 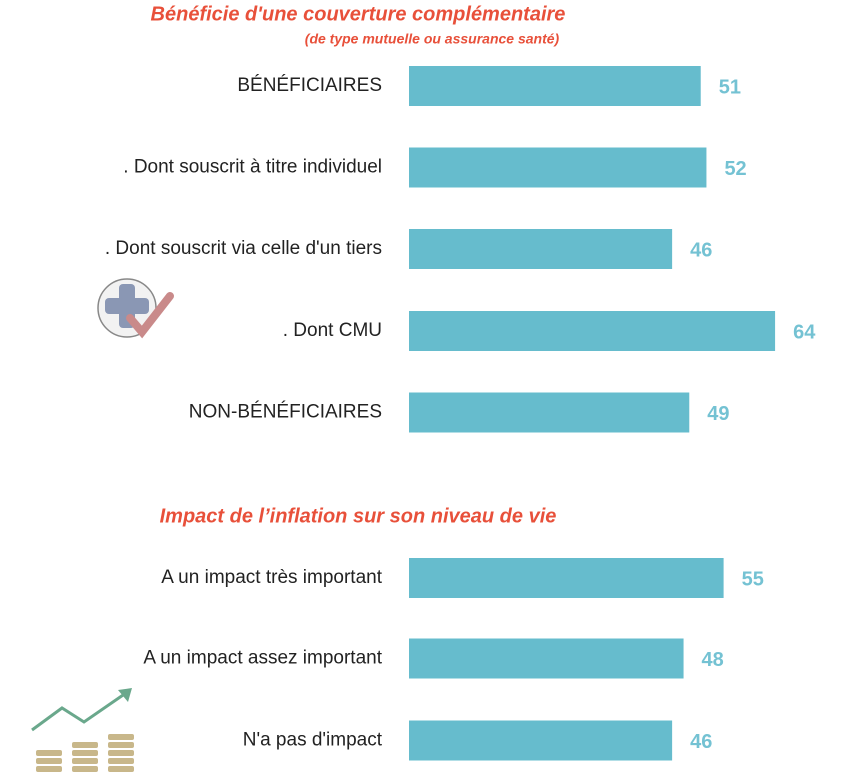 I want to click on health-icon, so click(x=135, y=308).